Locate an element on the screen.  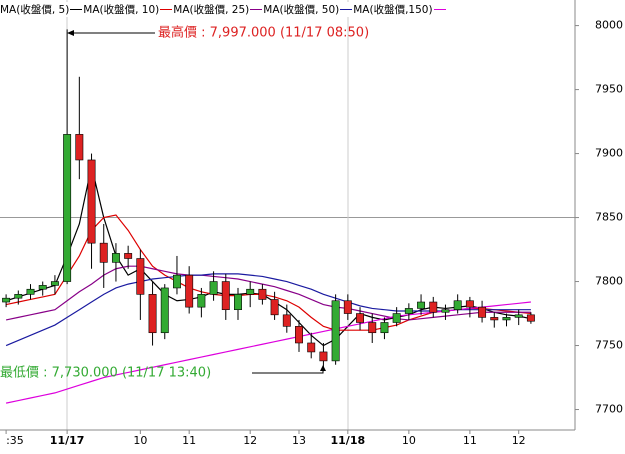
y-tick-label: 7900 is located at coordinates (609, 153).